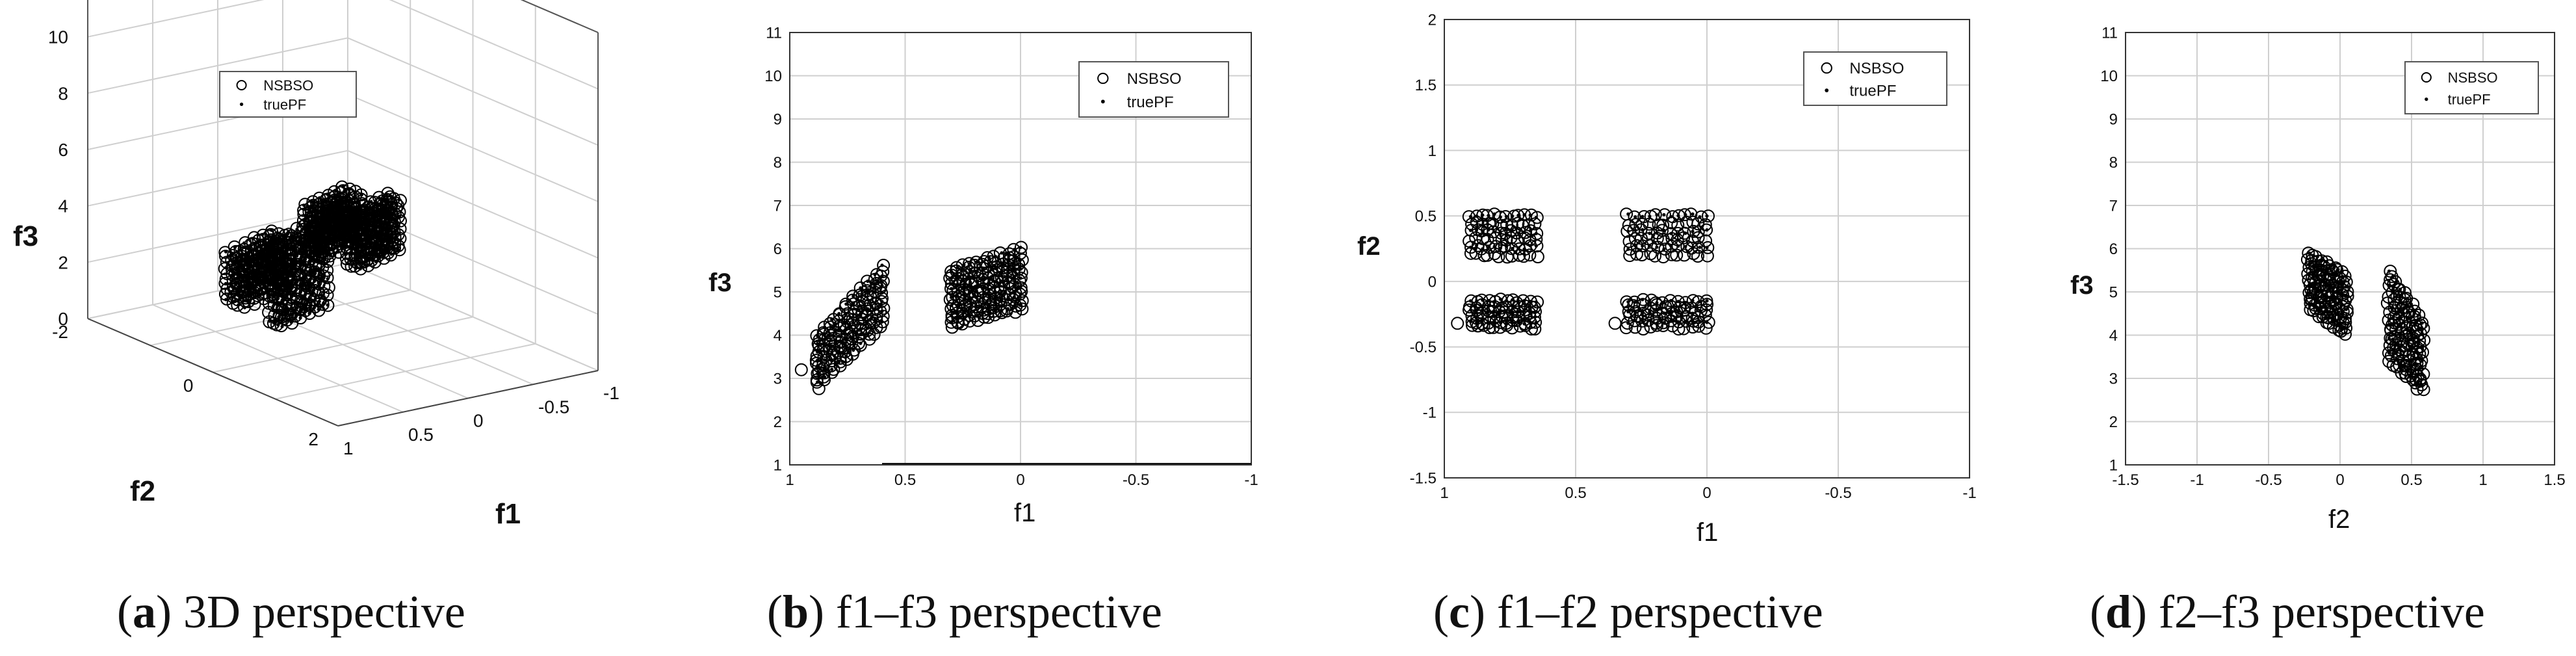  I want to click on b-ytick-label: 8, so click(778, 163).